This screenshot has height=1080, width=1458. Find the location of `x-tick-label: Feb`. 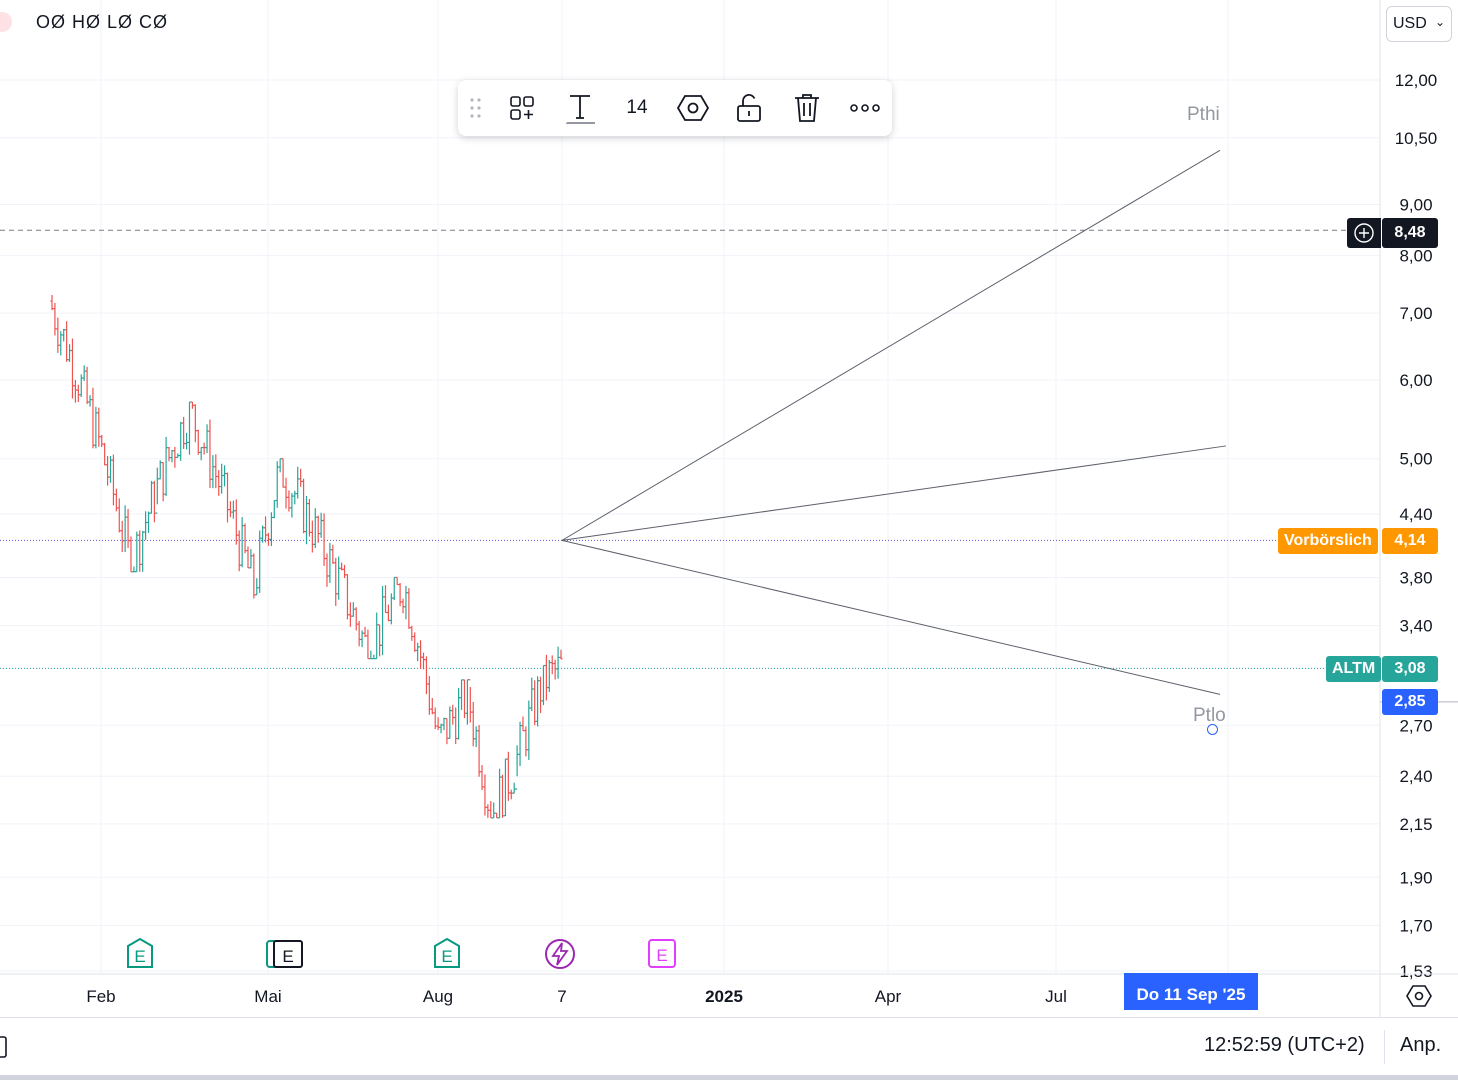

x-tick-label: Feb is located at coordinates (100, 996).